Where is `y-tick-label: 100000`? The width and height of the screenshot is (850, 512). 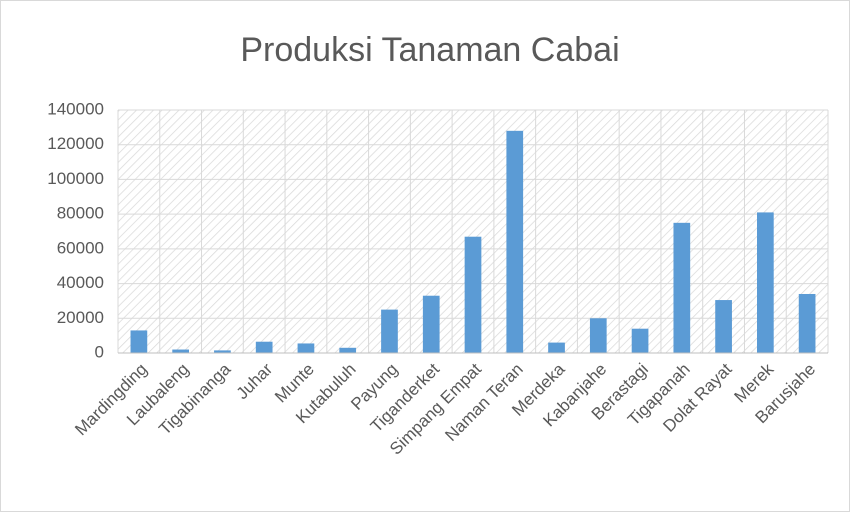
y-tick-label: 100000 is located at coordinates (75, 178).